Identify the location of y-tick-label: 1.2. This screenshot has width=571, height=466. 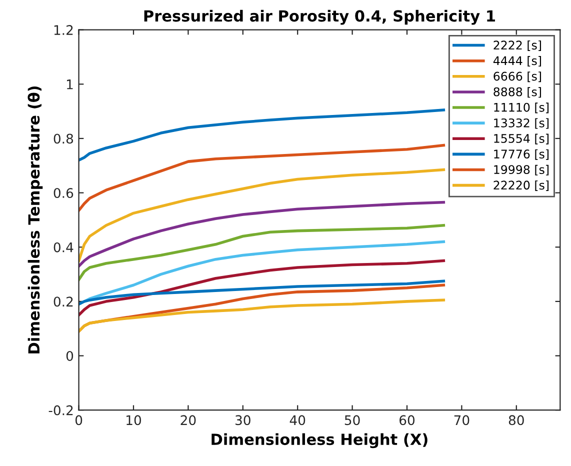
(63, 30).